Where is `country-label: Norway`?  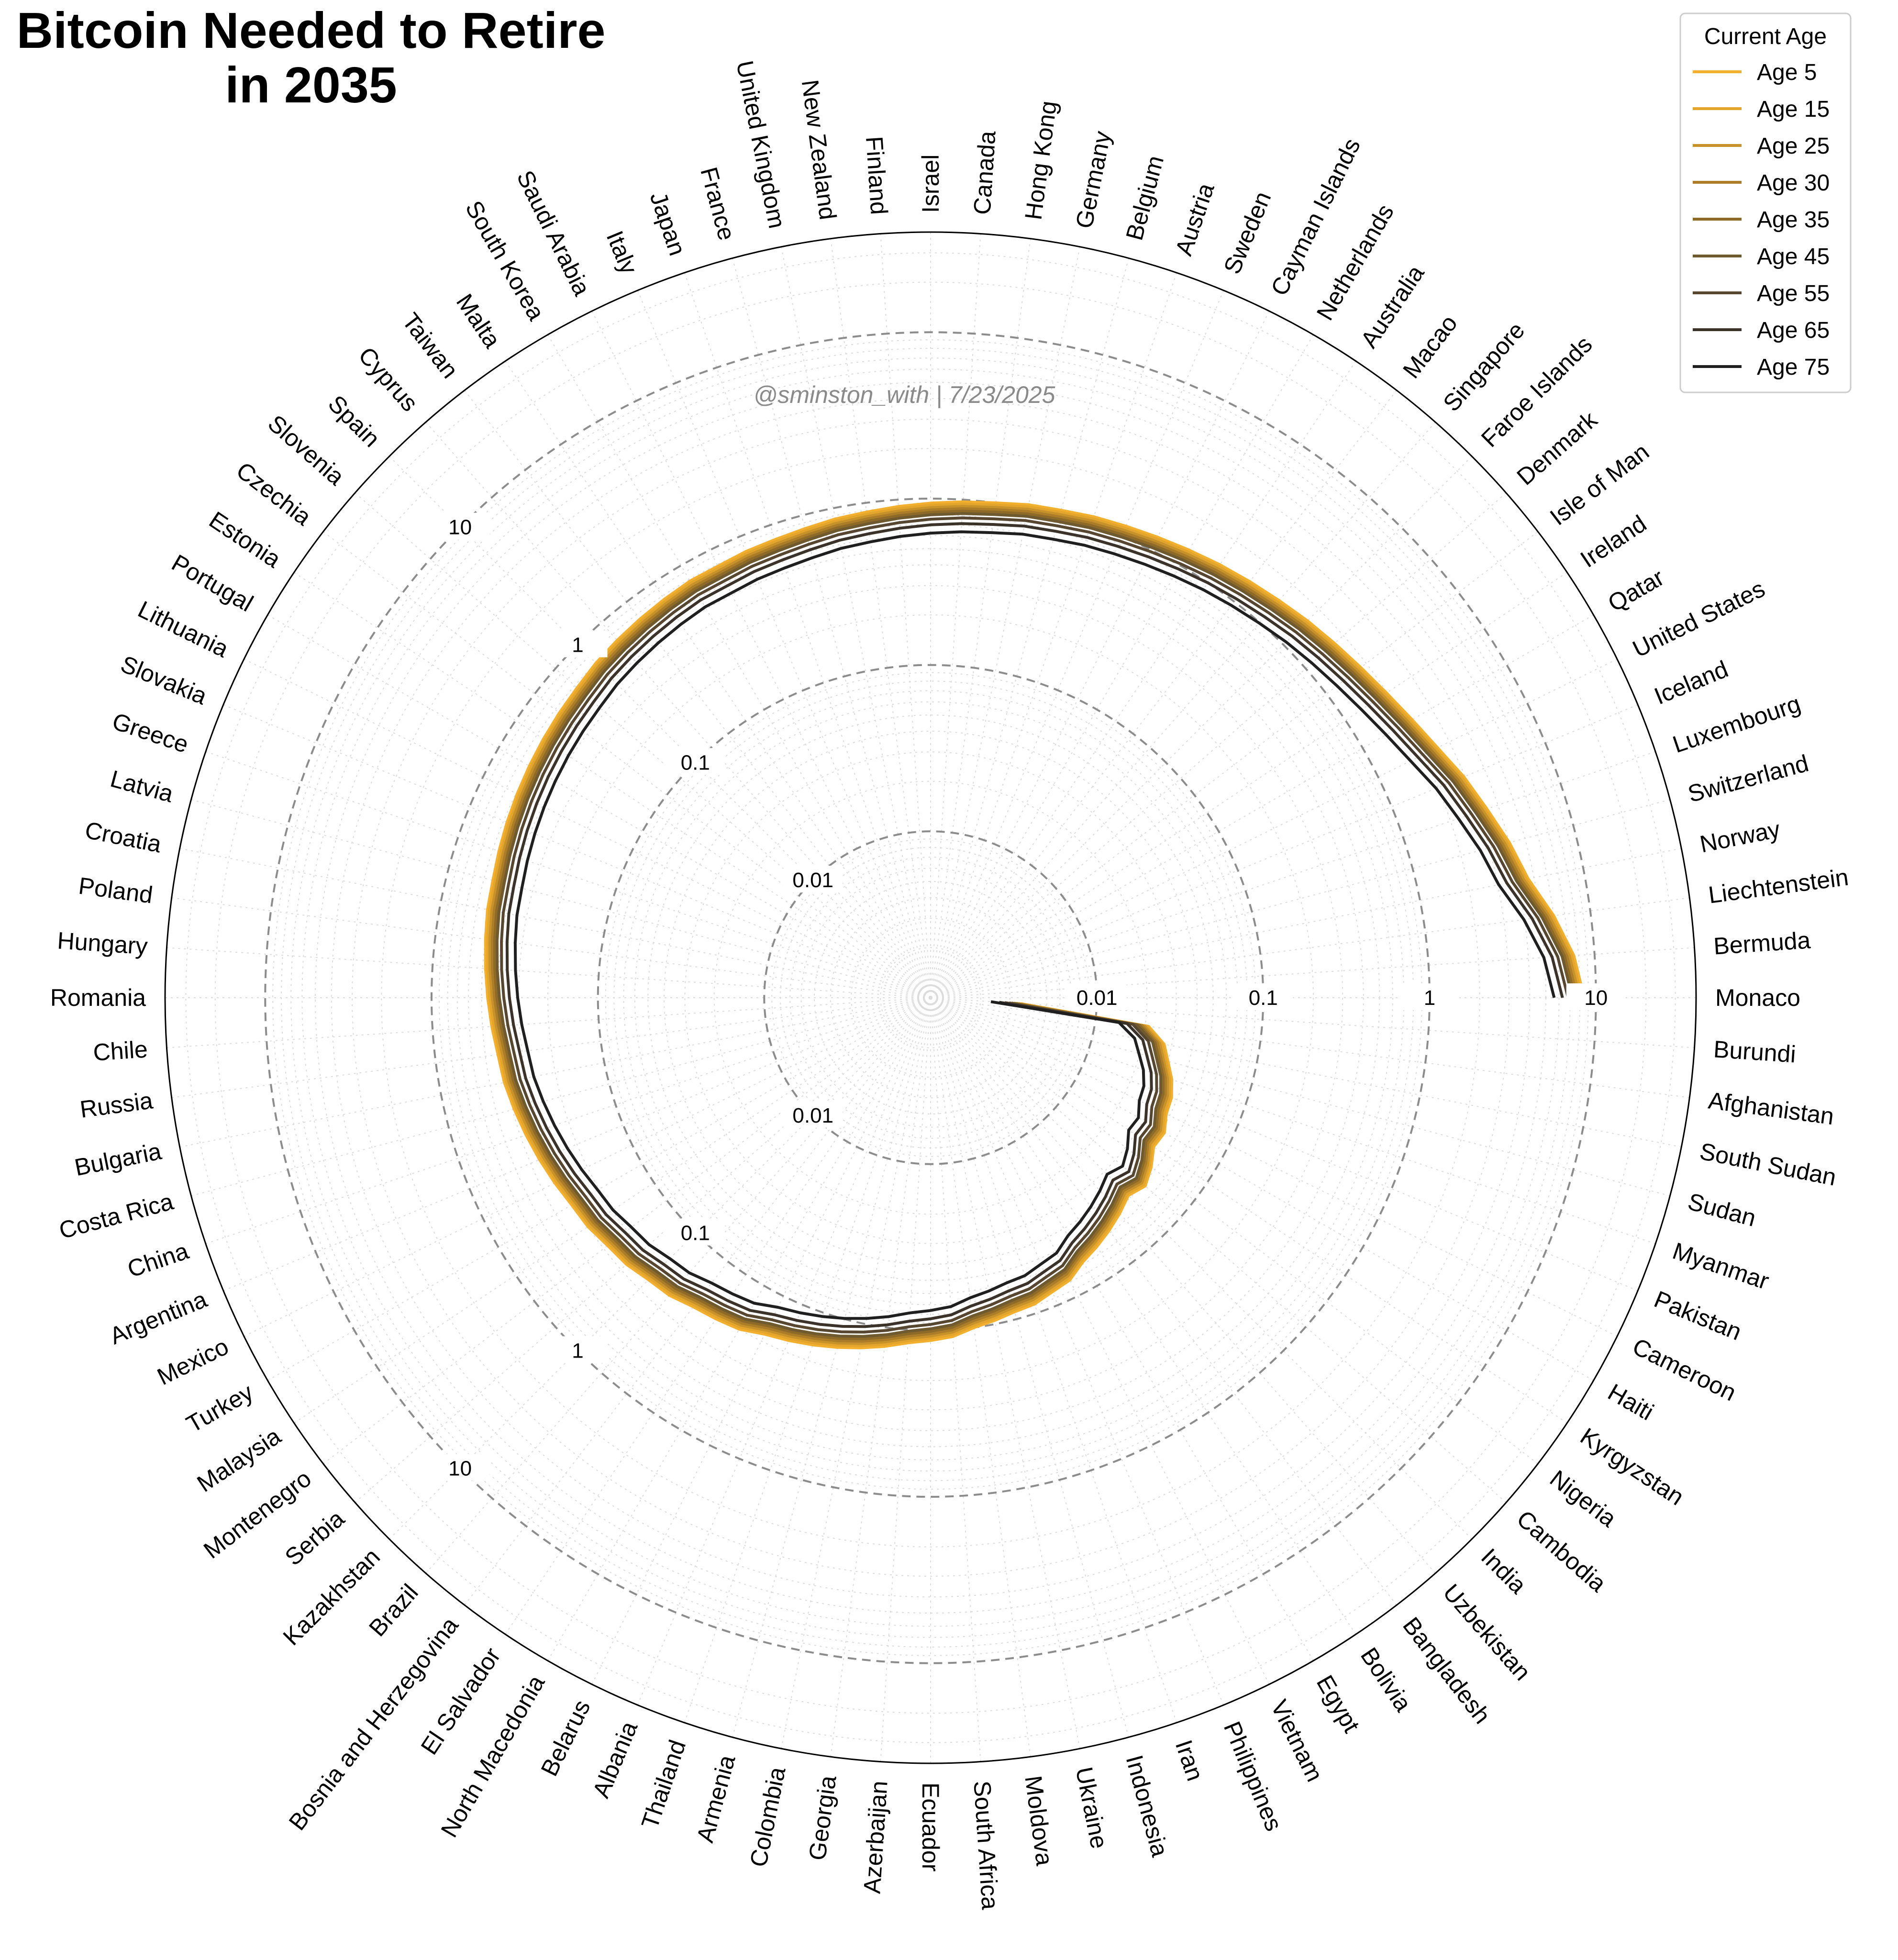
country-label: Norway is located at coordinates (1740, 837).